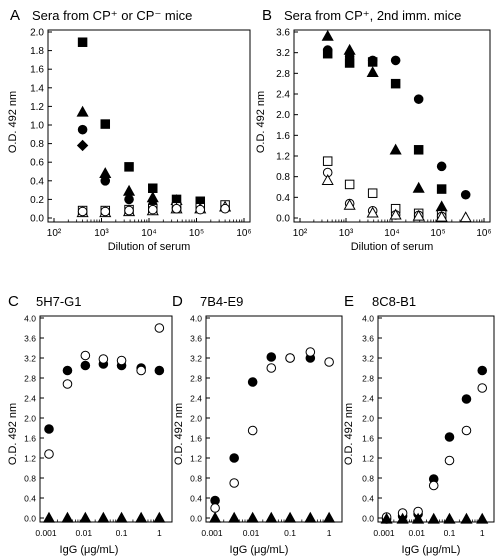 The width and height of the screenshot is (500, 558). What do you see at coordinates (391, 233) in the screenshot?
I see `panel-b-xtick-label: 10⁴` at bounding box center [391, 233].